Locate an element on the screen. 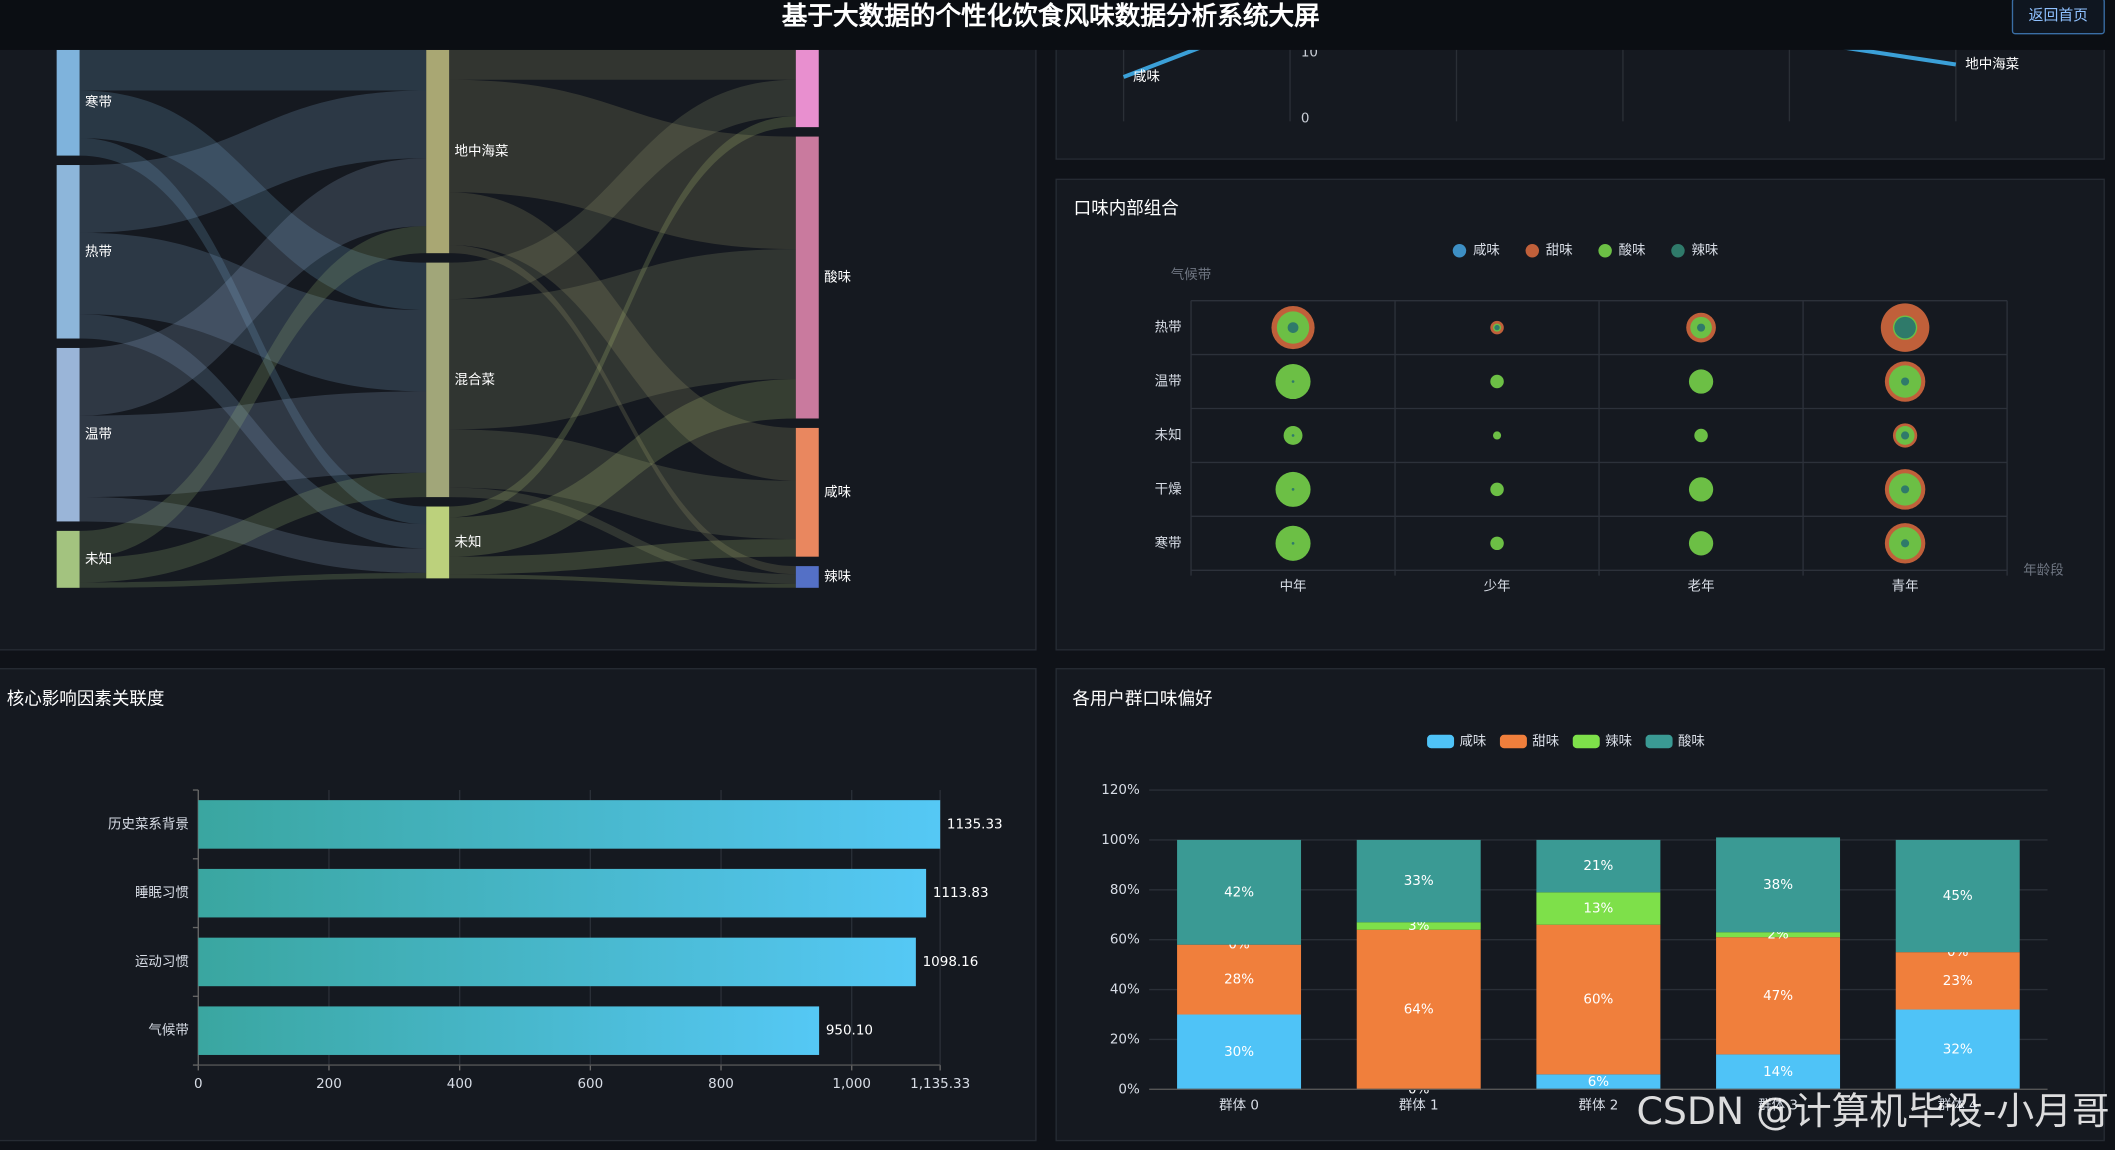 Image resolution: width=2115 pixels, height=1150 pixels. x-axis-name: 年龄段 is located at coordinates (2043, 570).